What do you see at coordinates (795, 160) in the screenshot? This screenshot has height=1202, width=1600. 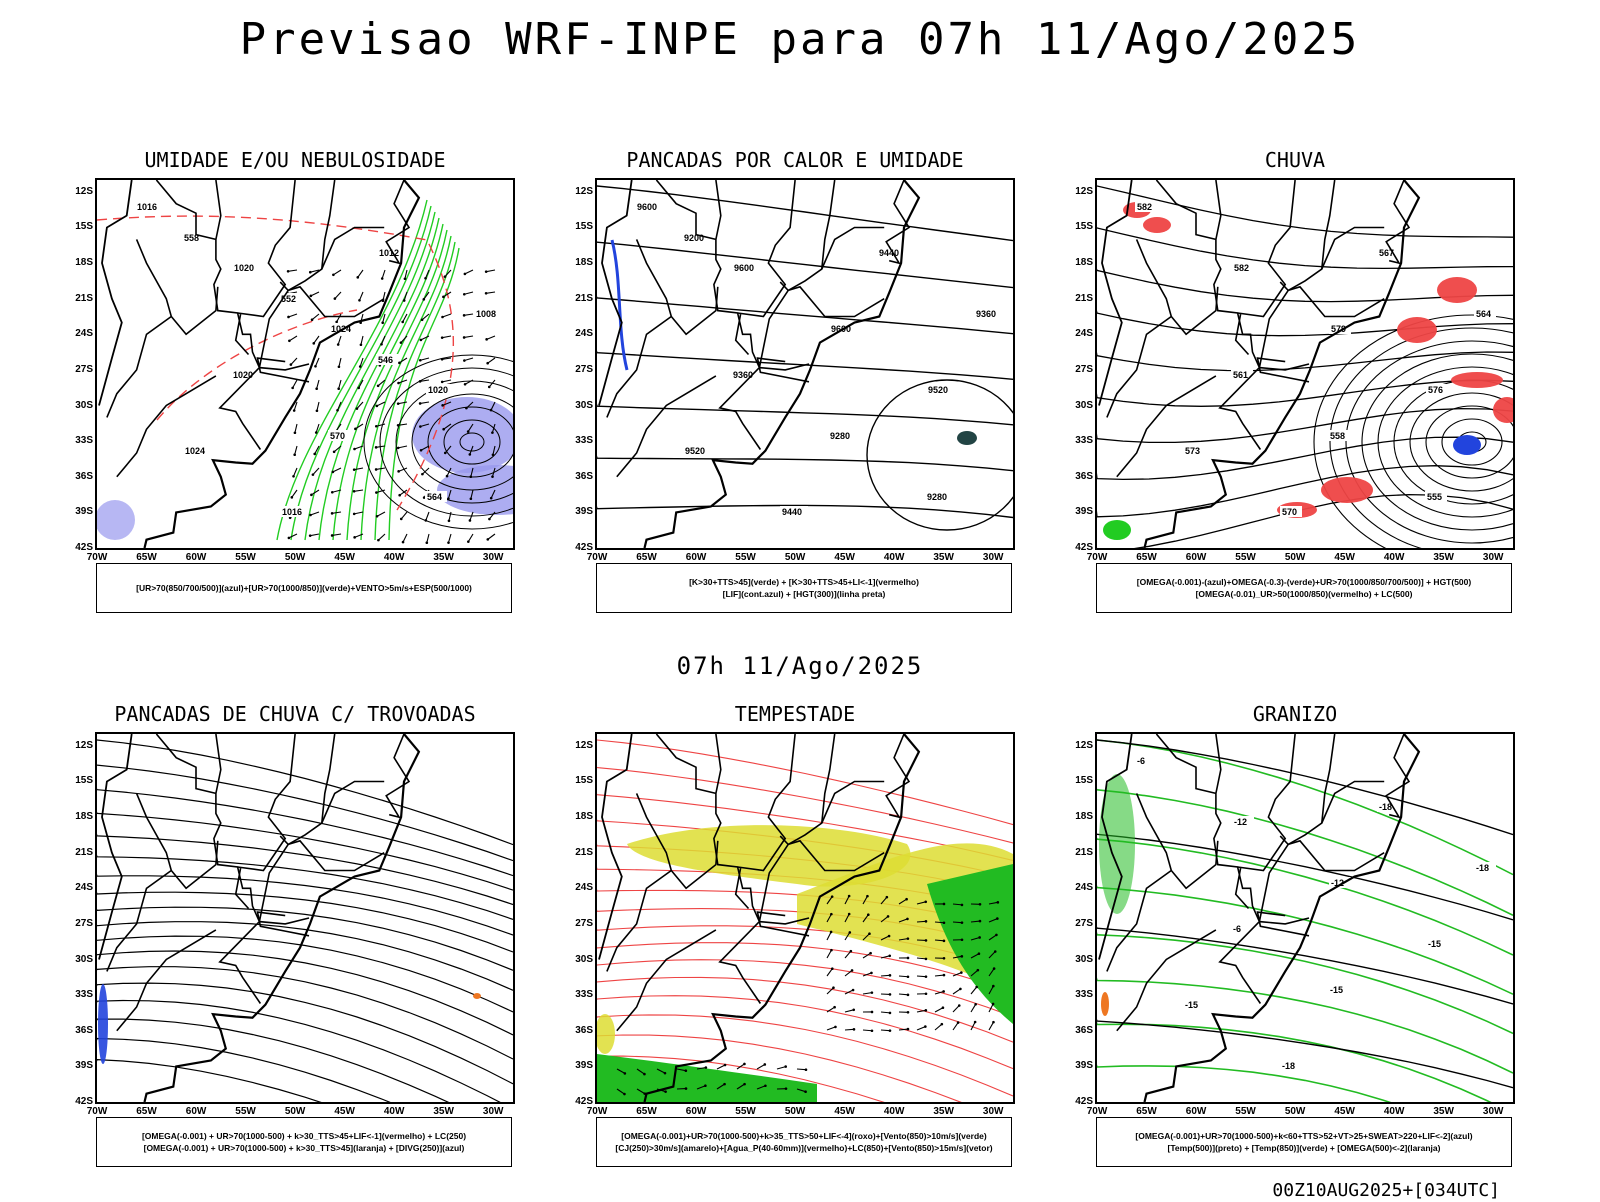 I see `panel-title: PANCADAS POR CALOR E UMIDADE` at bounding box center [795, 160].